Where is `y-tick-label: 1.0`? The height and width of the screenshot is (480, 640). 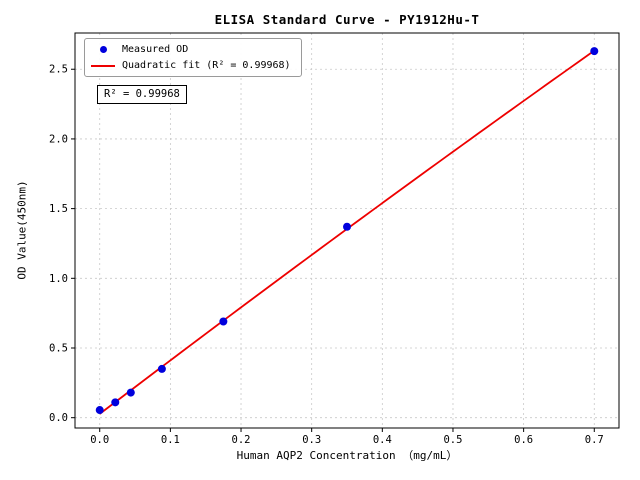 y-tick-label: 1.0 is located at coordinates (58, 279).